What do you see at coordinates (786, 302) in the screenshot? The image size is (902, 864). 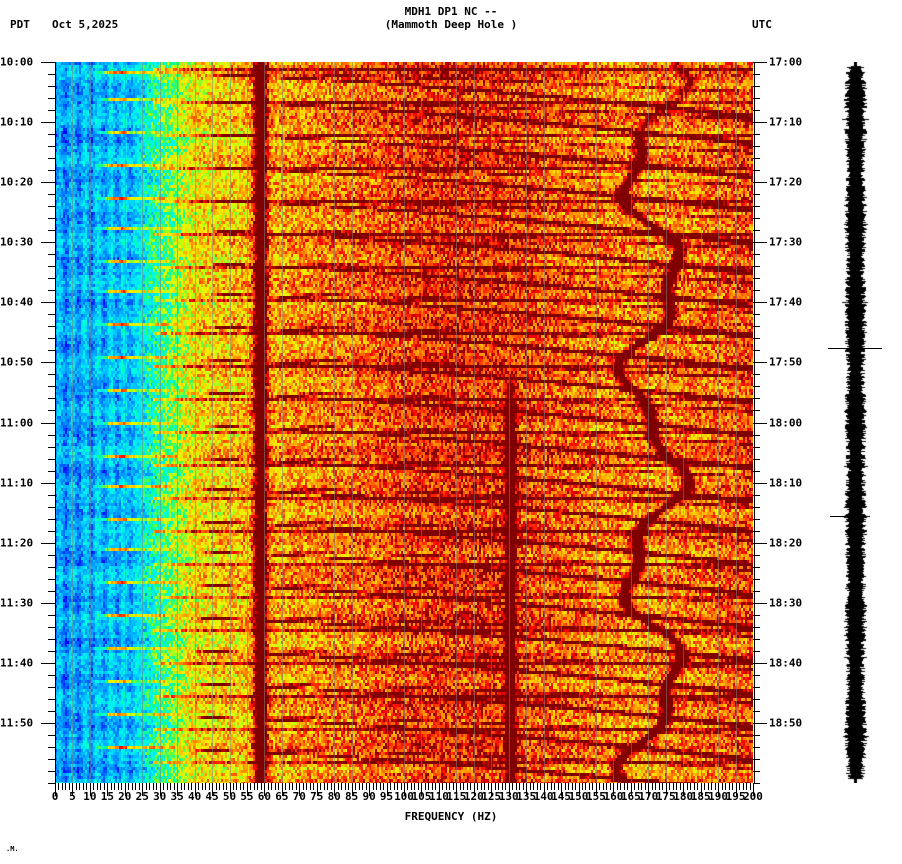 I see `time-label-utc: 17:40` at bounding box center [786, 302].